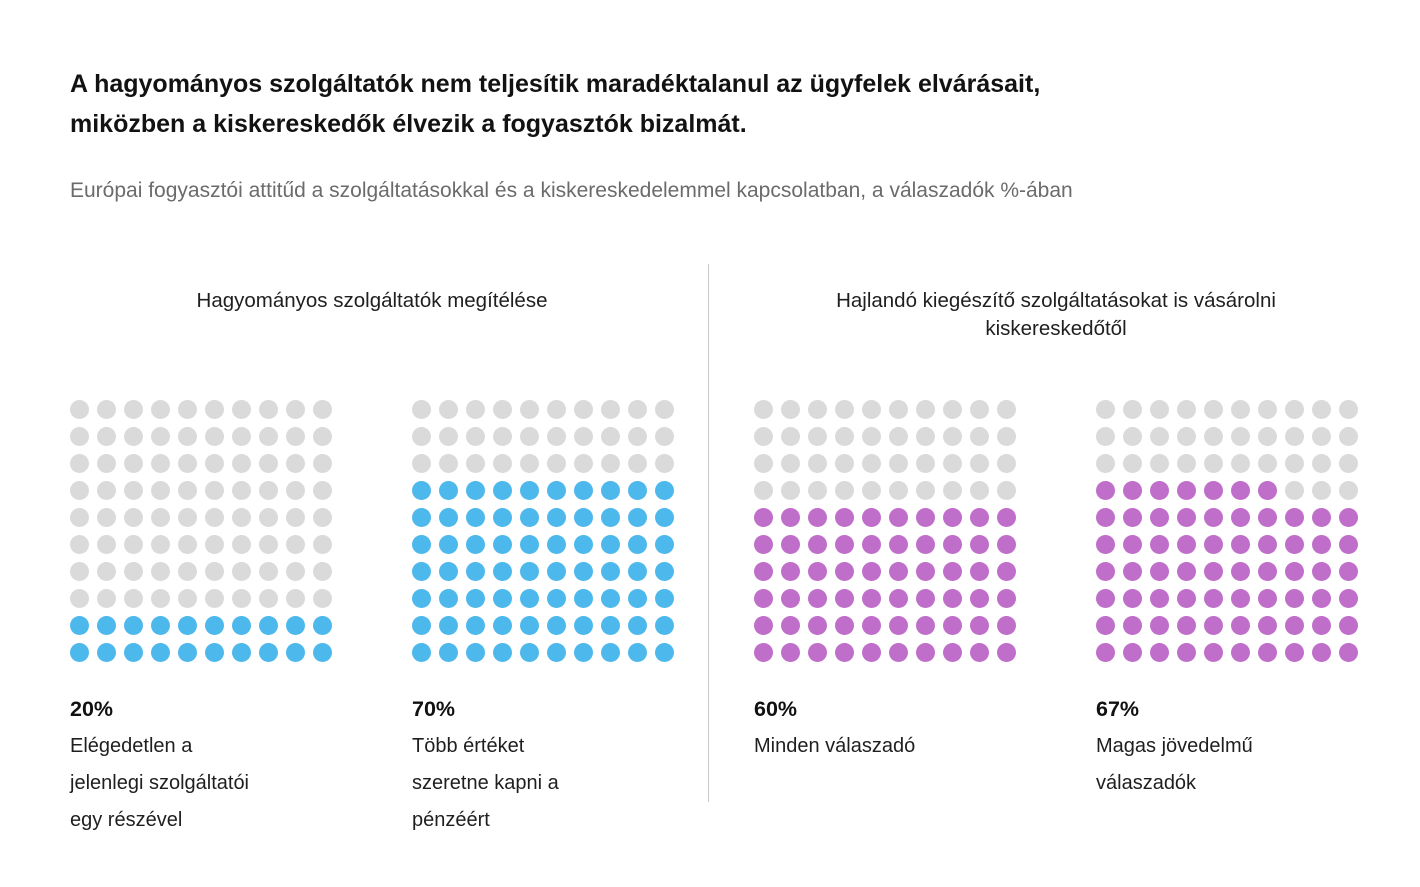  I want to click on section-header-traditional-providers: Hagyományos szolgáltatók megítélése, so click(372, 300).